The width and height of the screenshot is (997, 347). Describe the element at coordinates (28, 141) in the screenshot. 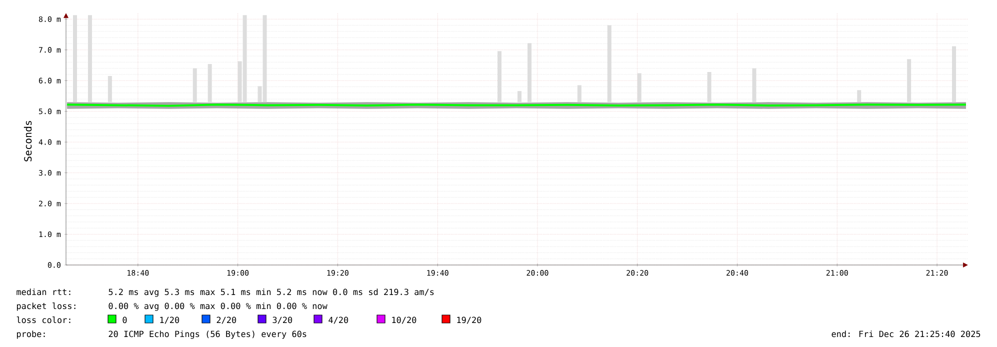

I see `y-axis-title: Seconds` at that location.